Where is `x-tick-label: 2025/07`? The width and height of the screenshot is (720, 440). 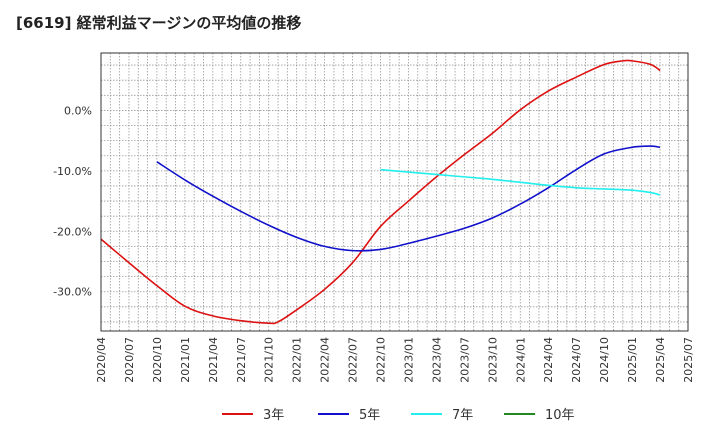
x-tick-label: 2025/07 is located at coordinates (688, 360).